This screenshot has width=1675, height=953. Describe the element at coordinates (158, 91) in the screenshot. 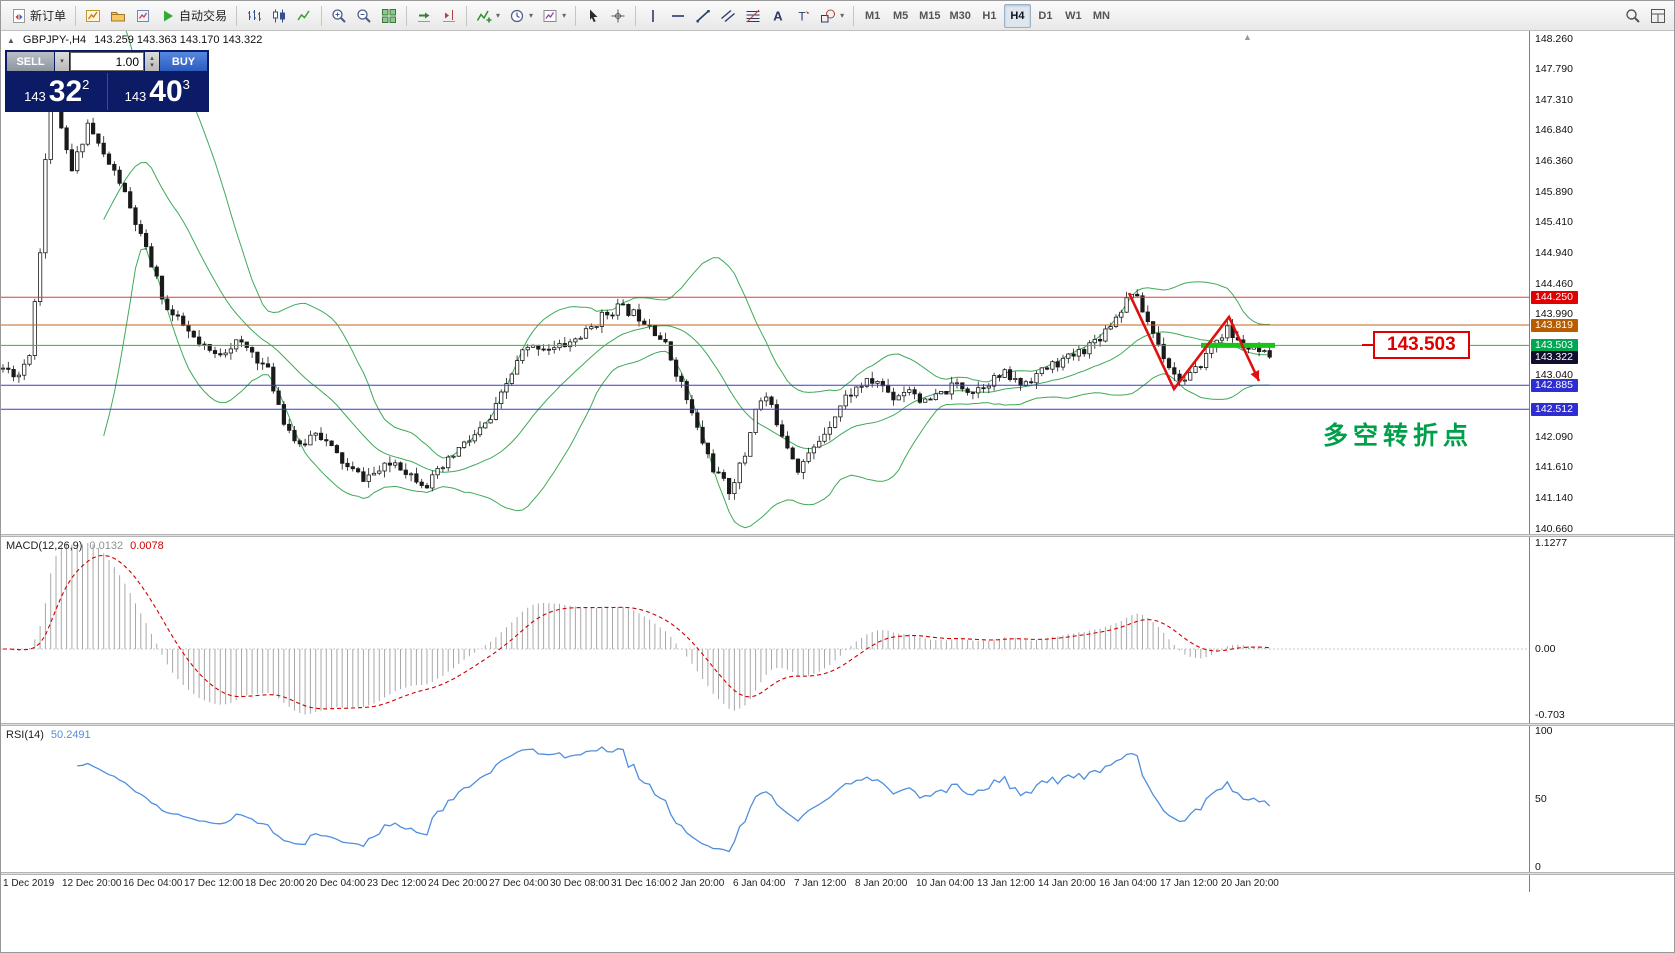

I see `buy-price-button: 143 40 3` at that location.